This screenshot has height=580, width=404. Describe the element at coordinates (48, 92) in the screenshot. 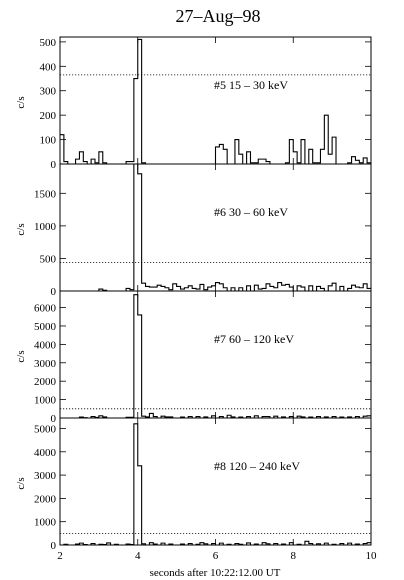

I see `y-tick-label: 300` at that location.